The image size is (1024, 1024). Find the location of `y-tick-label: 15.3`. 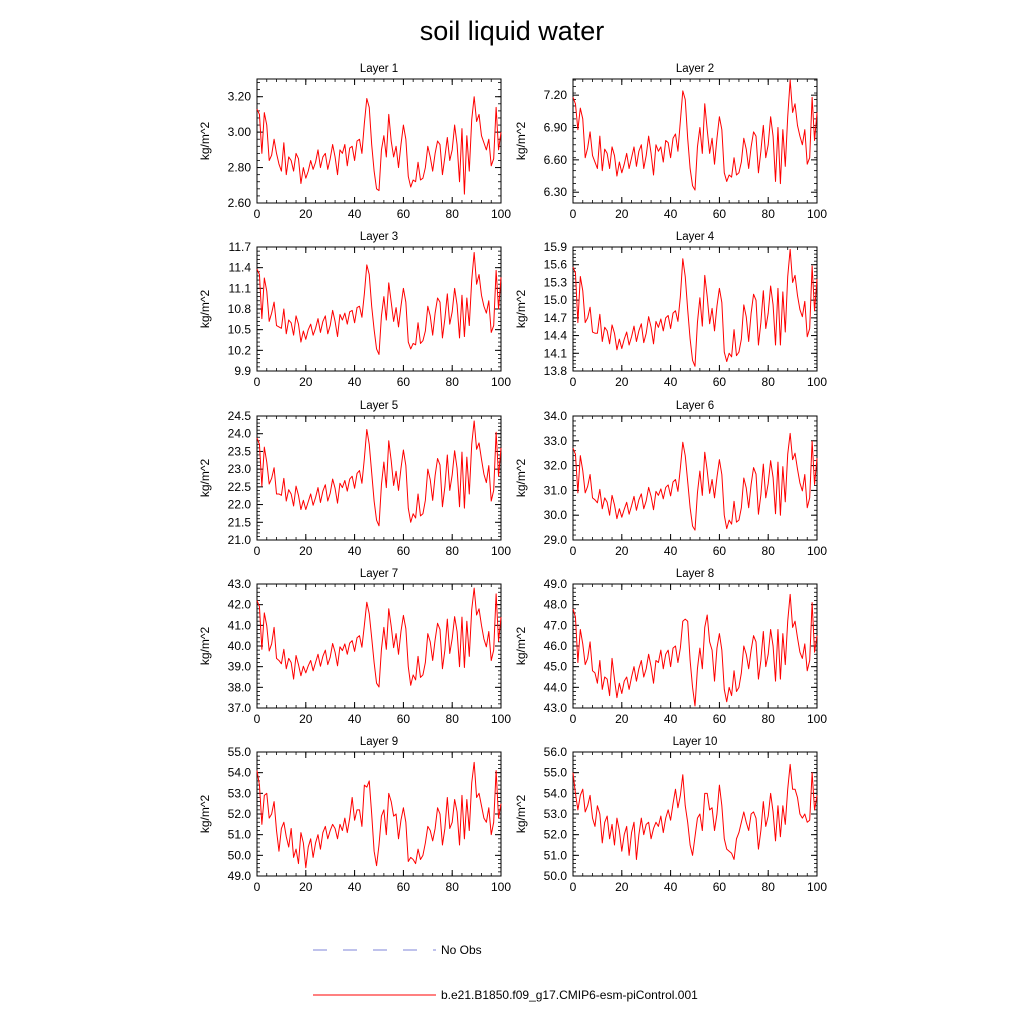

y-tick-label: 15.3 is located at coordinates (556, 282).